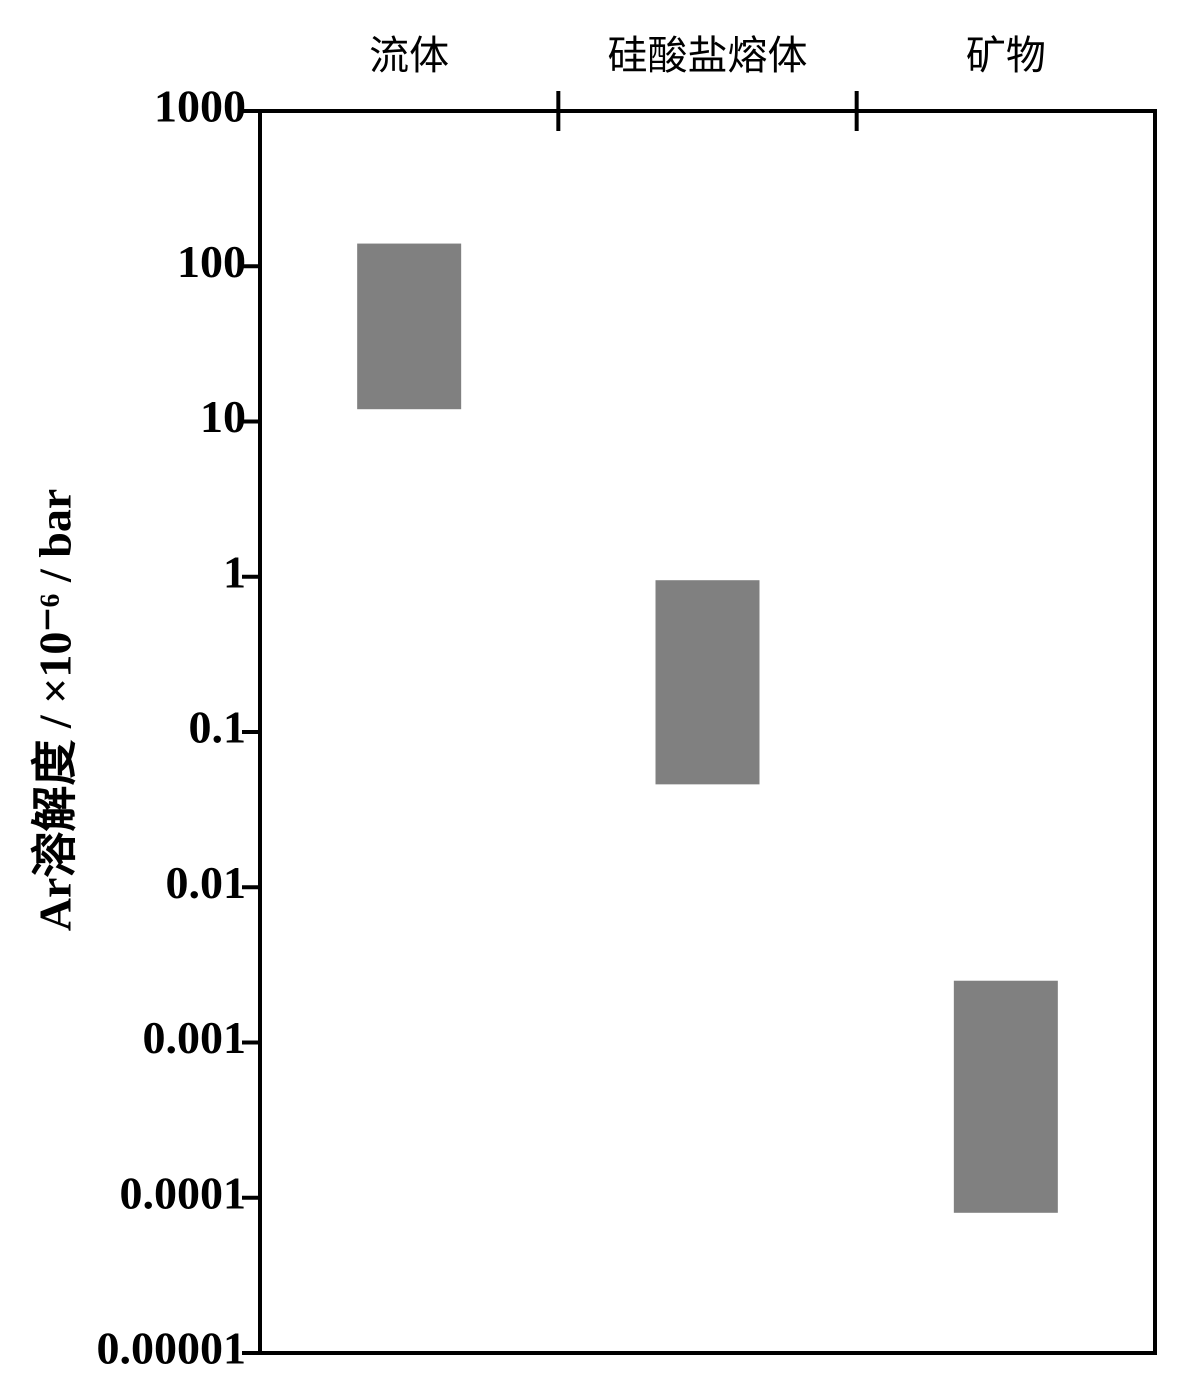  I want to click on y-tick-label: 0.01, so click(206, 882).